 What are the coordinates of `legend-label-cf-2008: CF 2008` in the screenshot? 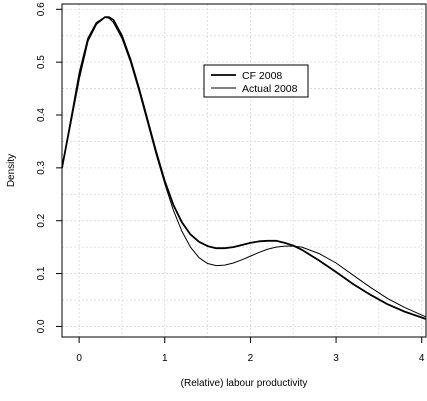 It's located at (262, 76).